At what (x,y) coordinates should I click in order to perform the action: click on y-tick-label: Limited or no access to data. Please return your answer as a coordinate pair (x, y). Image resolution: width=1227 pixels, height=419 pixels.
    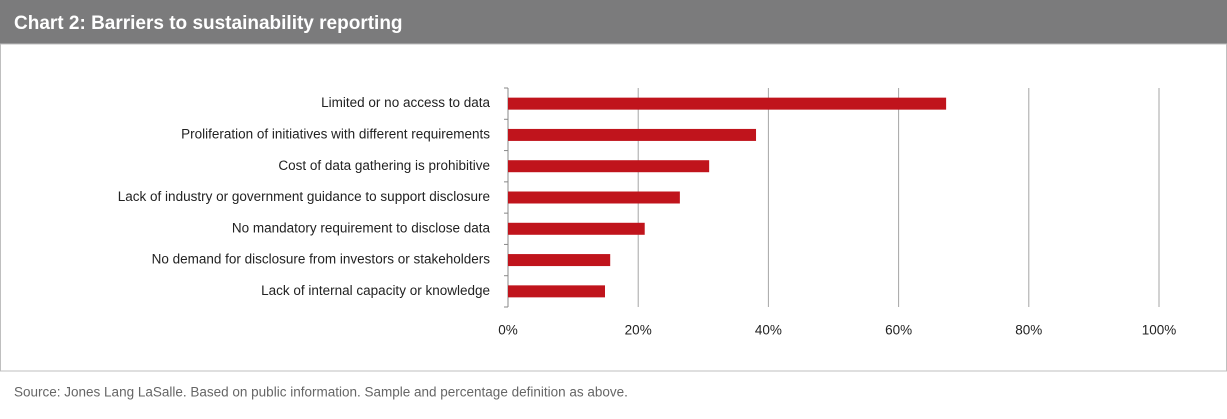
    Looking at the image, I should click on (405, 102).